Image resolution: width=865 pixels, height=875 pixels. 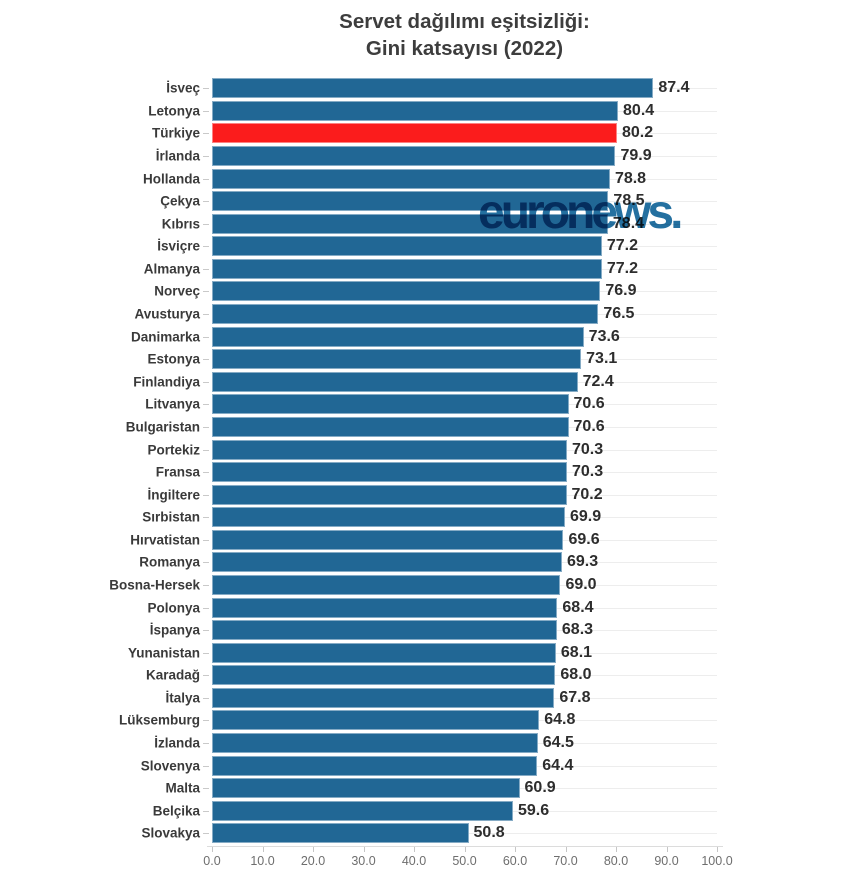 I want to click on country-label: Estonya, so click(x=173, y=359).